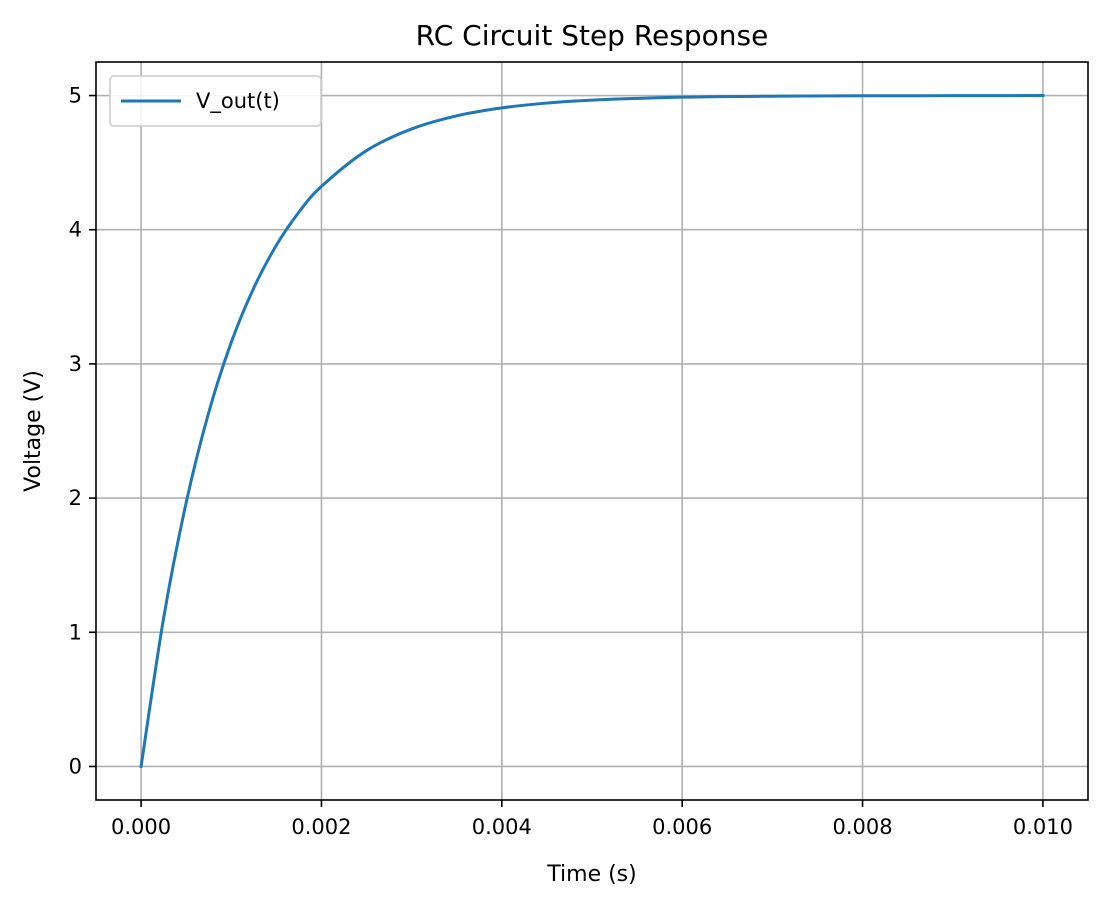  I want to click on x-tick-label: 0.010, so click(1043, 827).